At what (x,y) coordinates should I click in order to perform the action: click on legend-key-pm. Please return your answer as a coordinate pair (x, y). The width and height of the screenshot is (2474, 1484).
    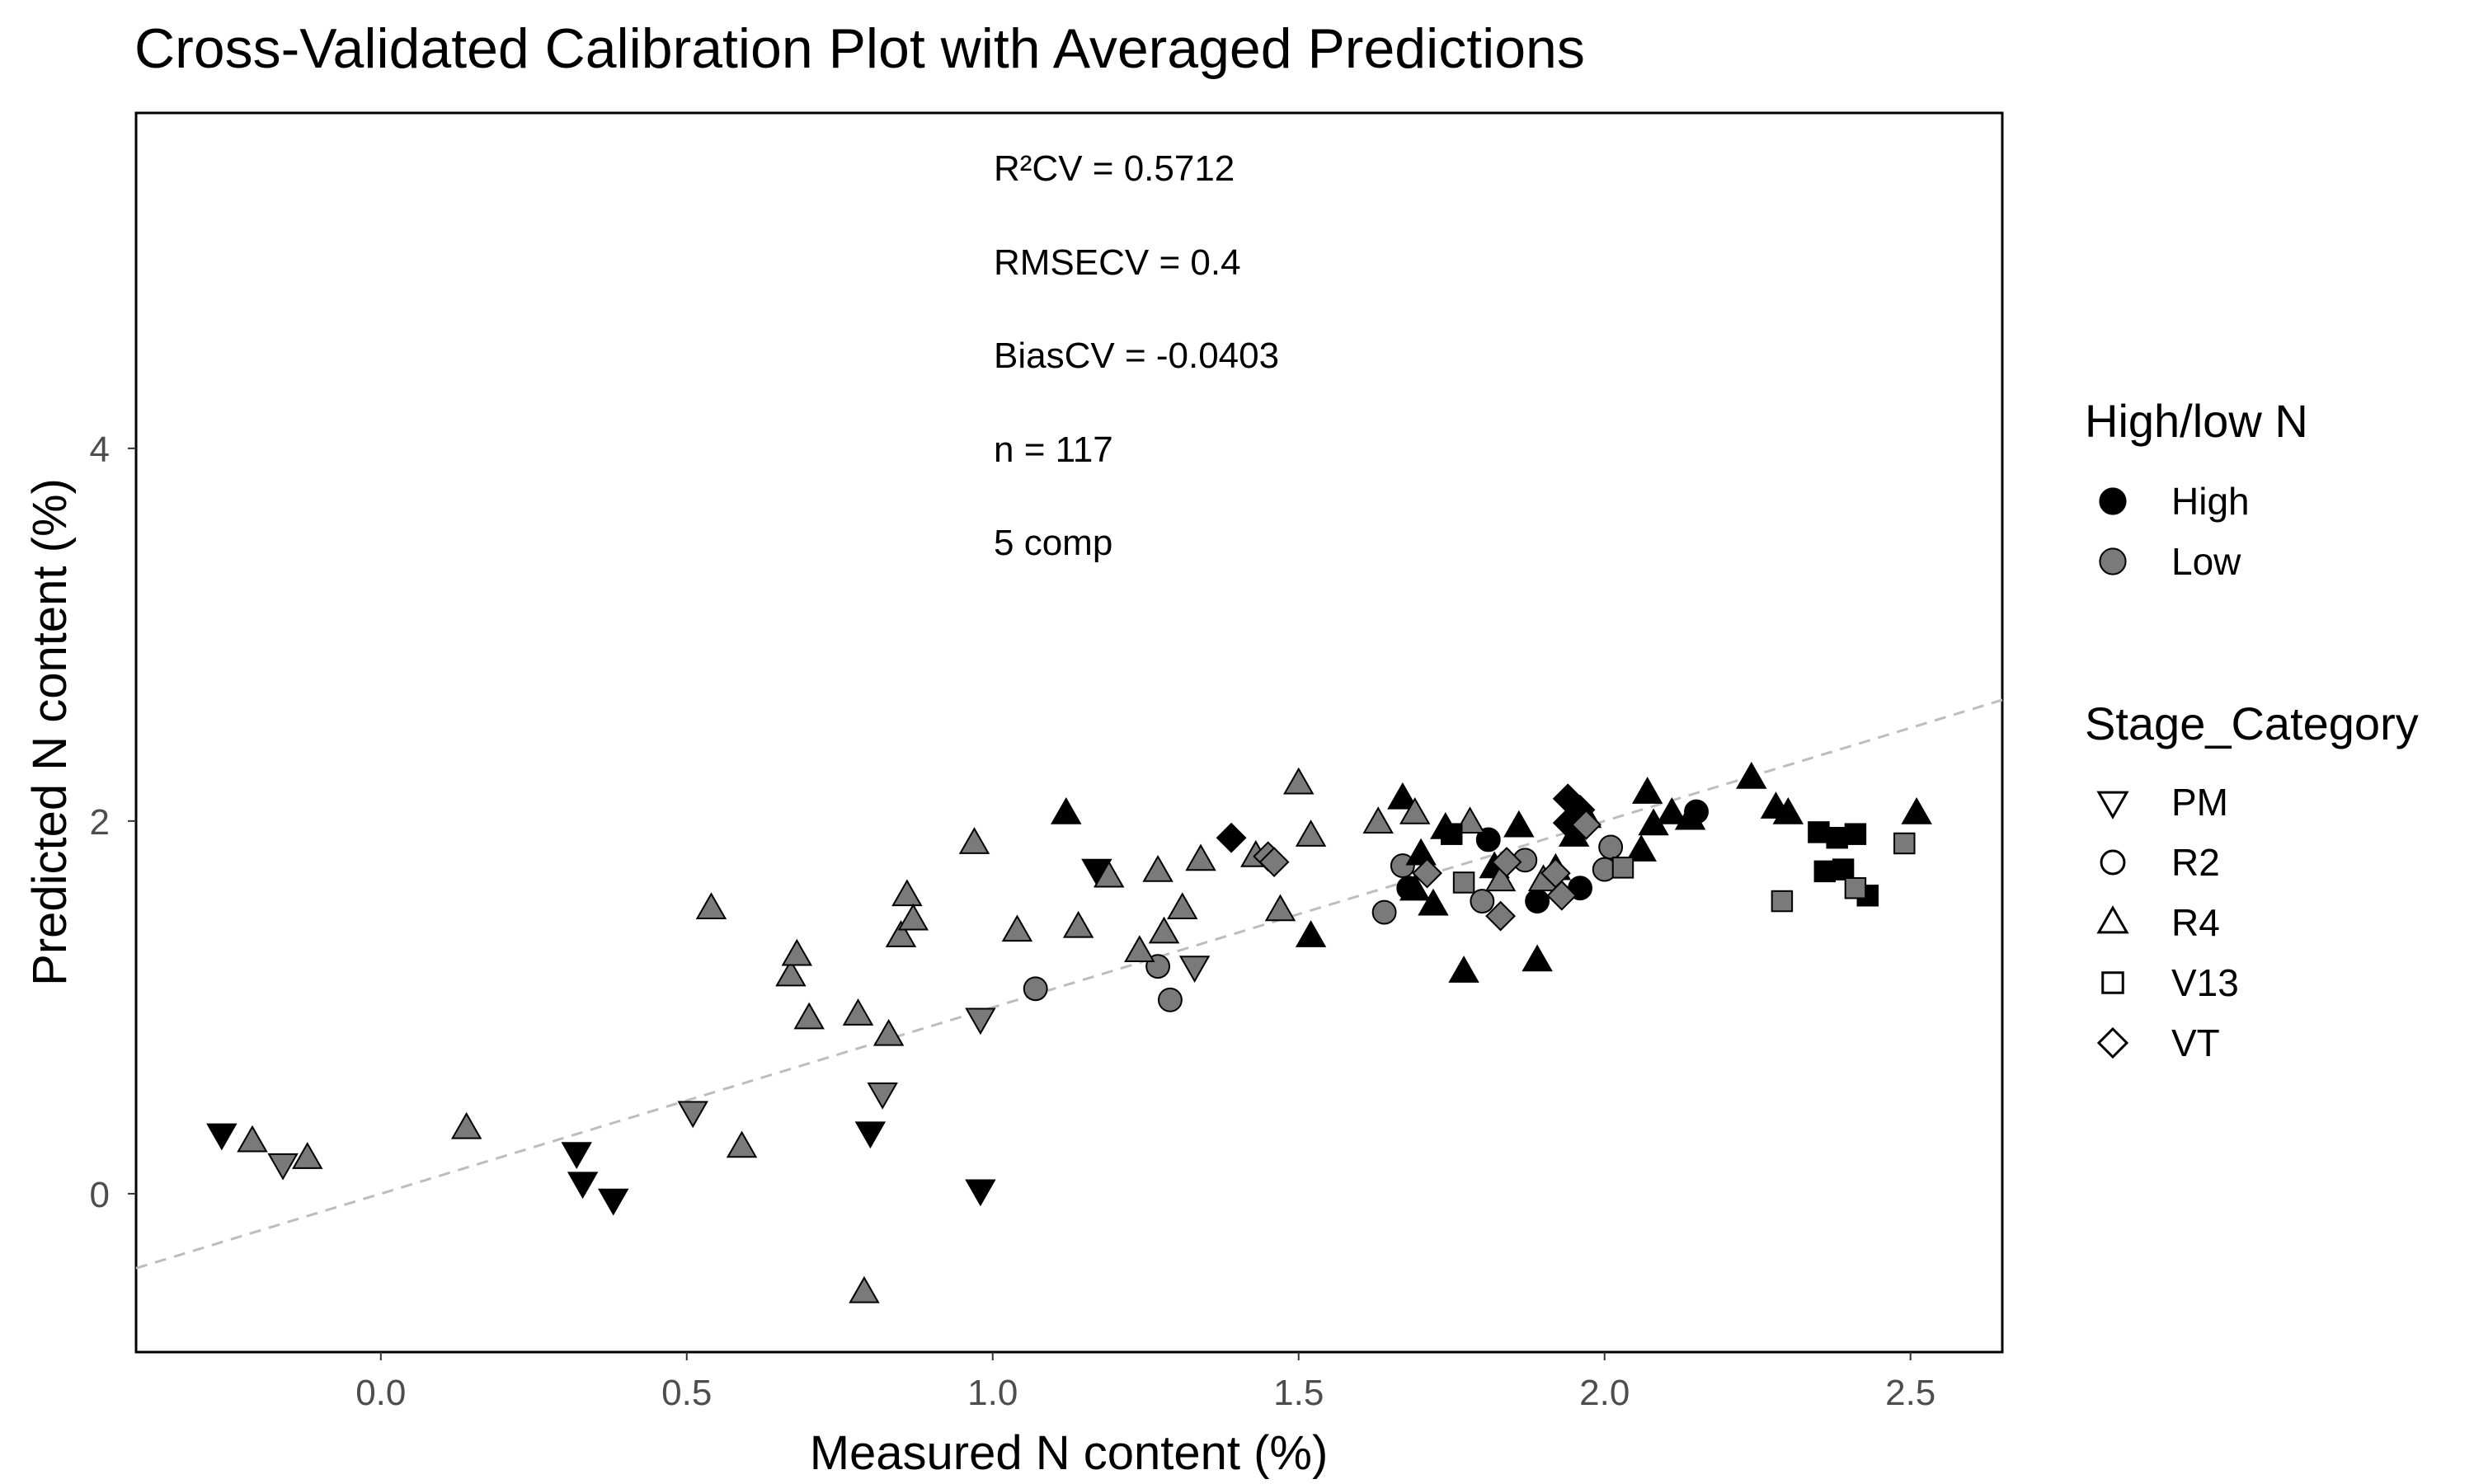
    Looking at the image, I should click on (2112, 805).